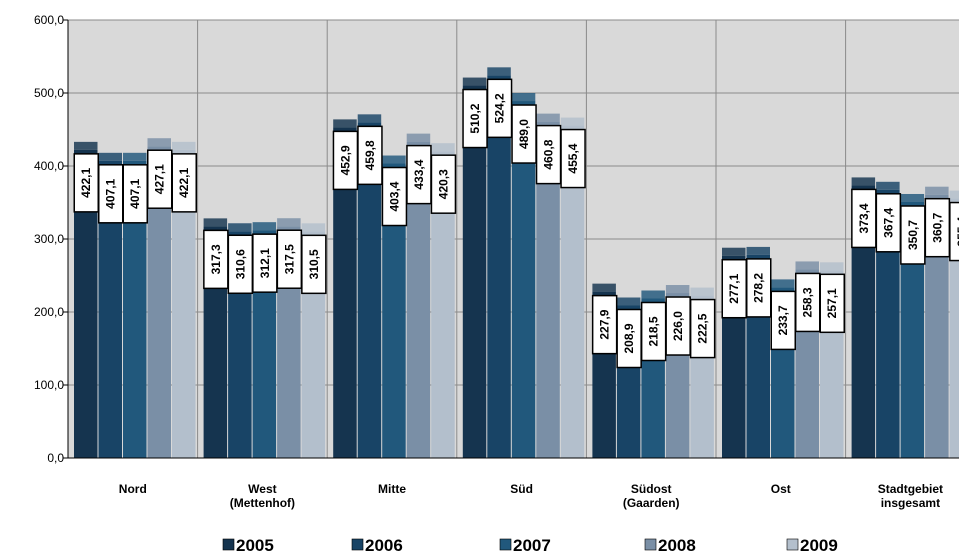 Image resolution: width=959 pixels, height=553 pixels. I want to click on y-tick-label: 100,0, so click(49, 385).